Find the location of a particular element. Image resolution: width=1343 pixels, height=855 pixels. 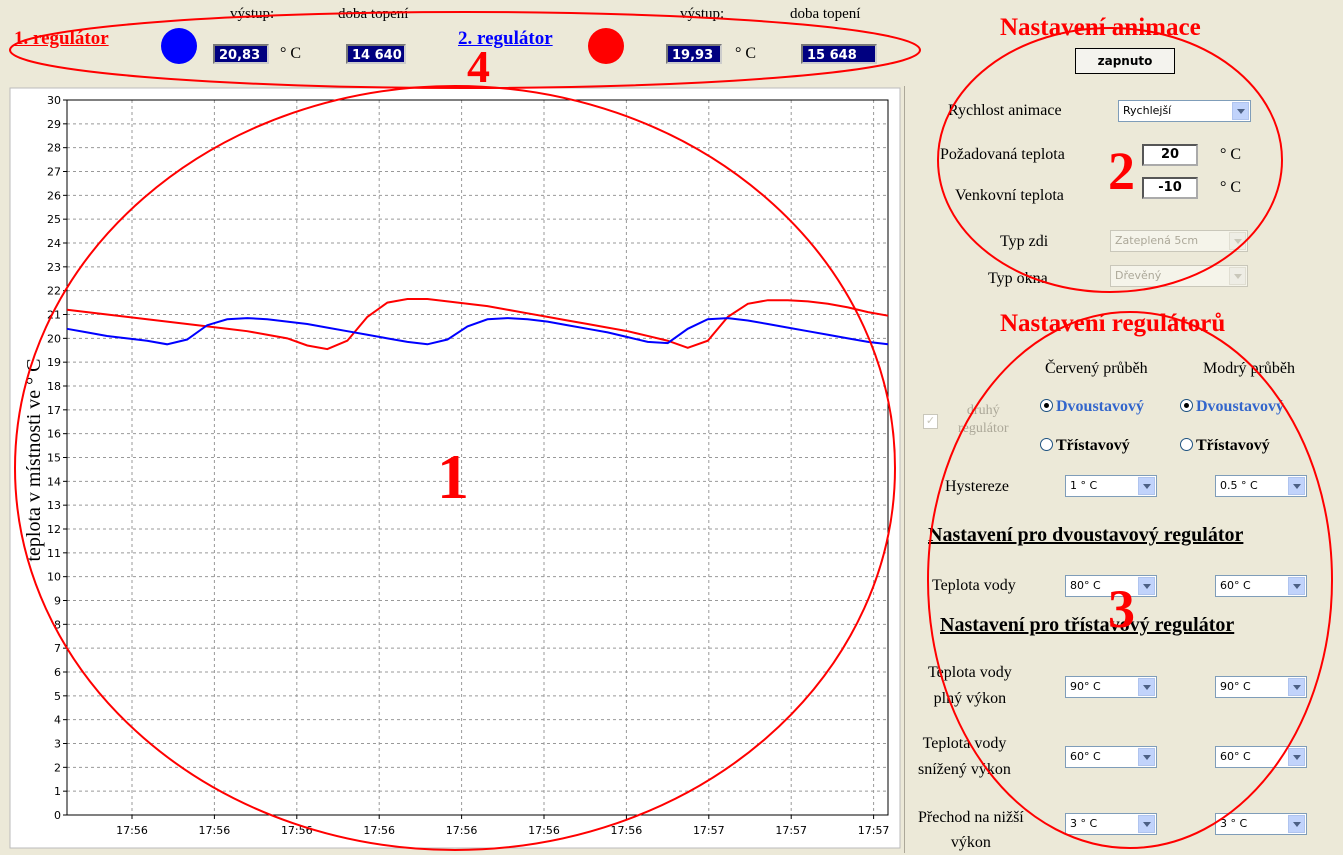

water-blue: 60° C is located at coordinates (1261, 586).